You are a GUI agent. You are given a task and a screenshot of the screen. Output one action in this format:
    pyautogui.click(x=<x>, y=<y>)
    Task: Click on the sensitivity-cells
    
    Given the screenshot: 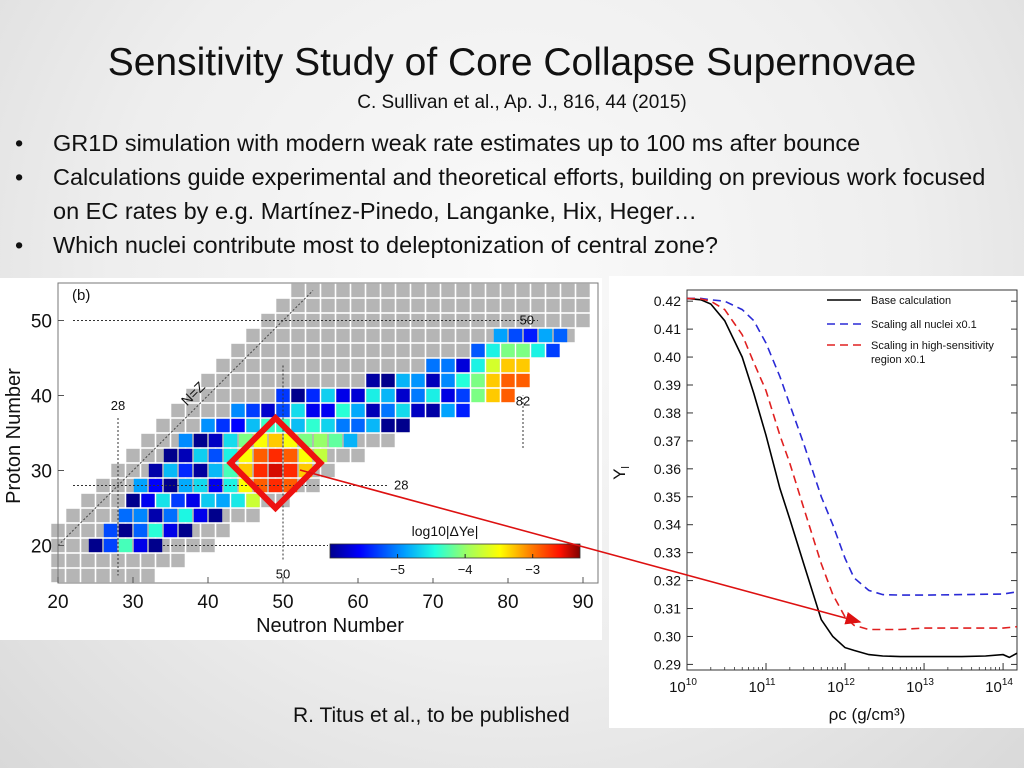 What is the action you would take?
    pyautogui.click(x=328, y=440)
    